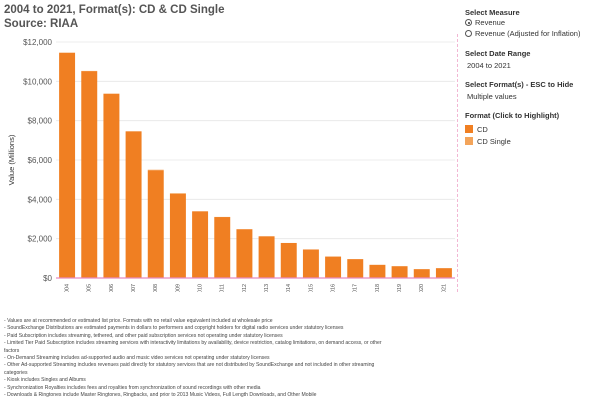  Describe the element at coordinates (422, 288) in the screenshot. I see `x-tick-label: 2020` at that location.